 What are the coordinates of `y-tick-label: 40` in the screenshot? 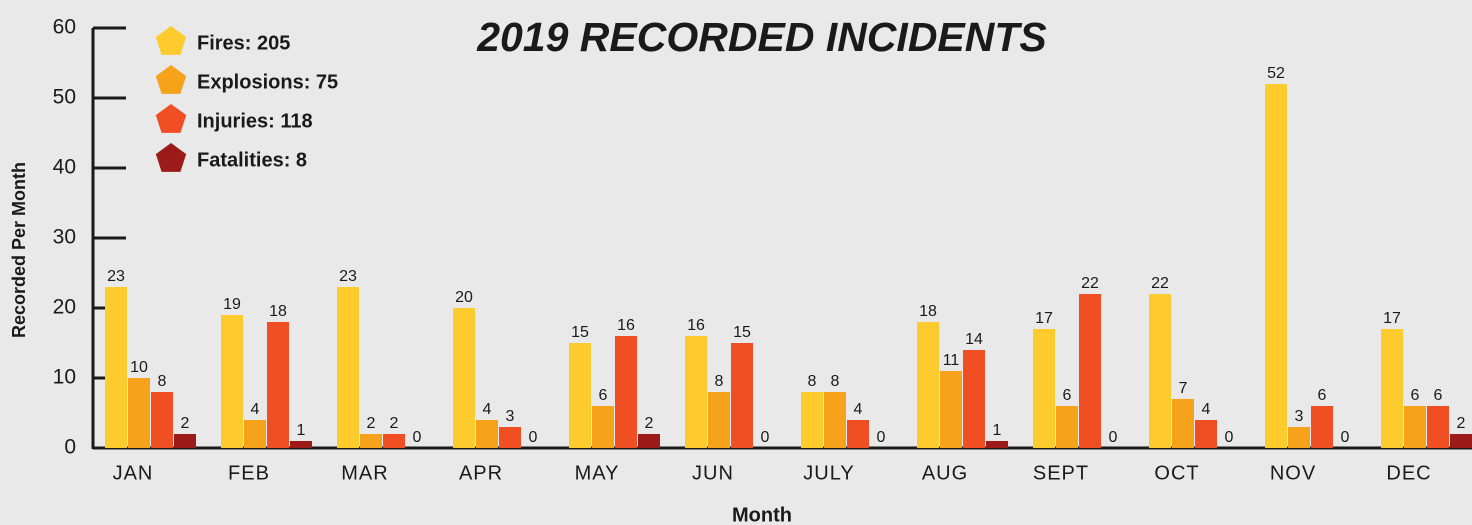 It's located at (64, 167).